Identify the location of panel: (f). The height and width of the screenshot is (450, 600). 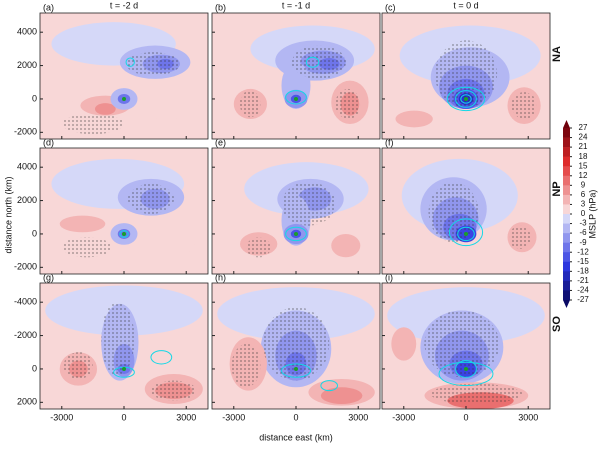
(466, 206).